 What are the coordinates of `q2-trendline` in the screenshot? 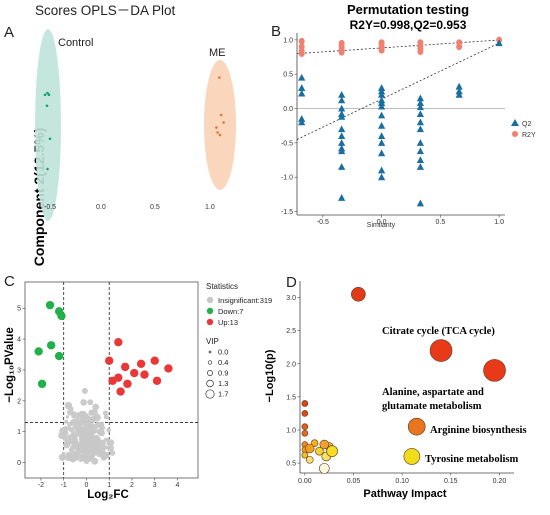 It's located at (398, 91).